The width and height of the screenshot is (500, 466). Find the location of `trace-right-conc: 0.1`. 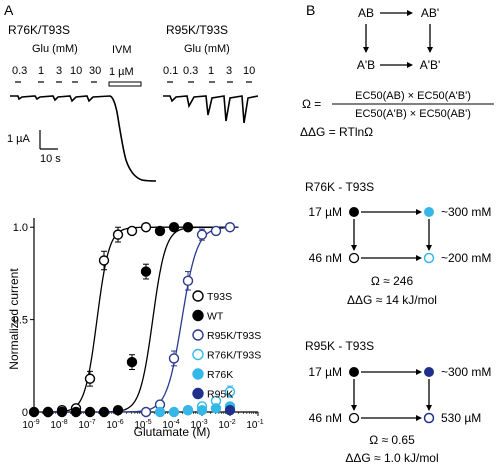

trace-right-conc: 0.1 is located at coordinates (170, 71).